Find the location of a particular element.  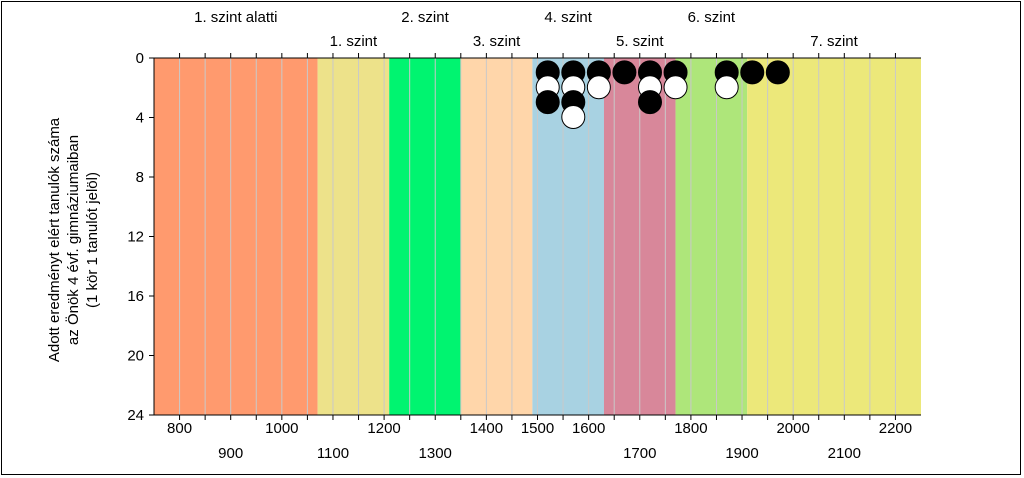

level-label: 1. szint is located at coordinates (354, 41).